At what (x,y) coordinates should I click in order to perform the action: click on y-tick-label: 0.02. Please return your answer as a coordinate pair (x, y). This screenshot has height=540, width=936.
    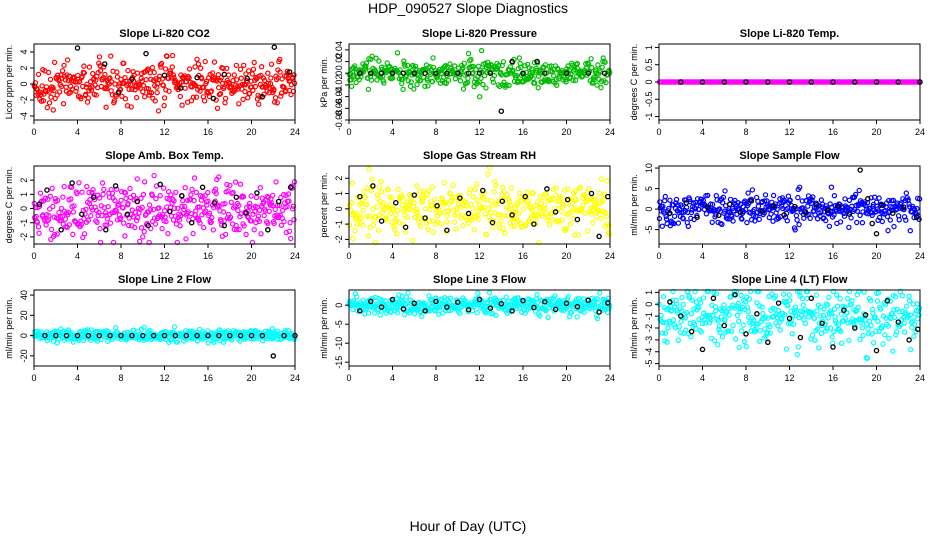
    Looking at the image, I should click on (339, 62).